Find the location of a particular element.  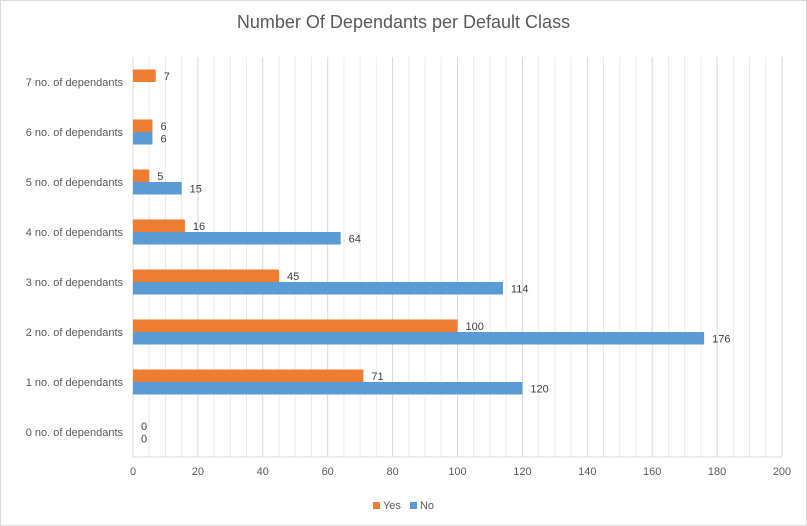

x-tick-label: 20 is located at coordinates (198, 472).